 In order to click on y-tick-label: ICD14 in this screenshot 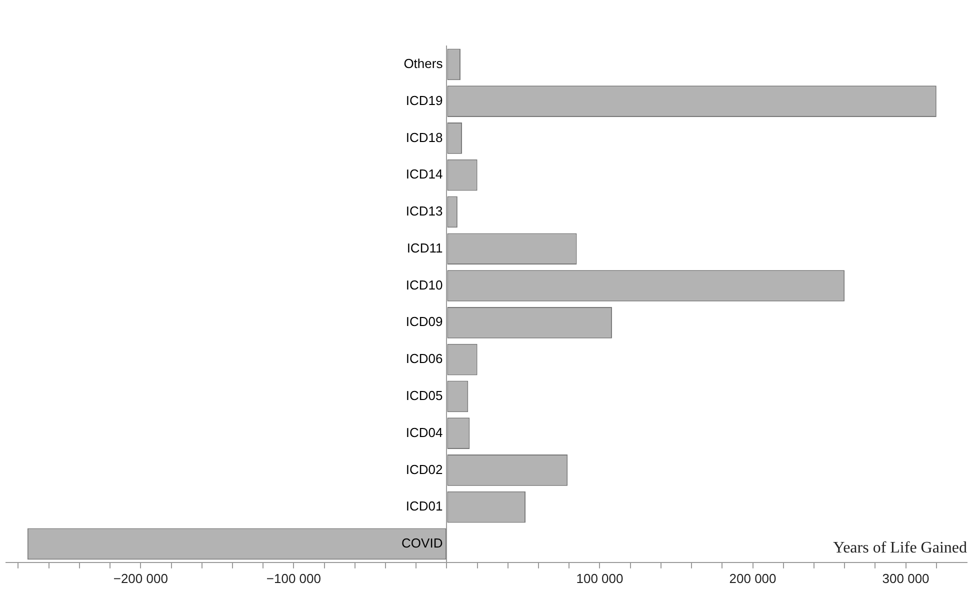, I will do `click(424, 174)`.